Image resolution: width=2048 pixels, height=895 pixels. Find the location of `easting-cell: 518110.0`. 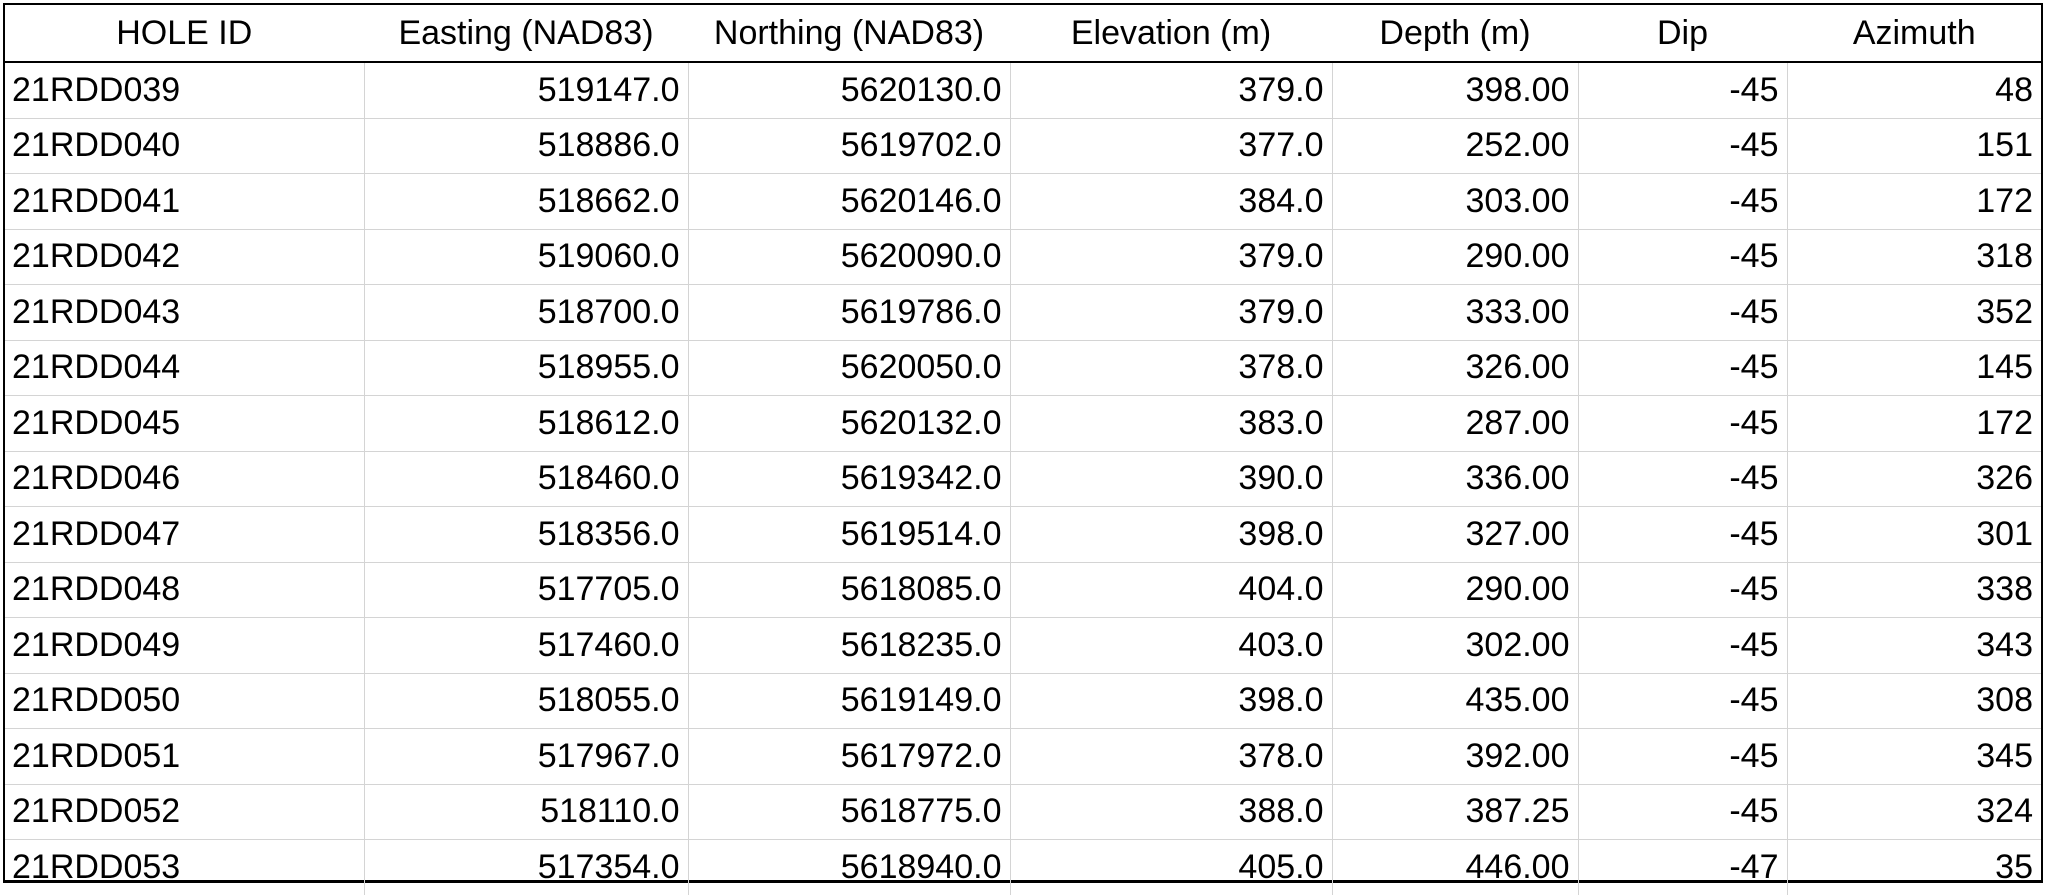

easting-cell: 518110.0 is located at coordinates (526, 812).